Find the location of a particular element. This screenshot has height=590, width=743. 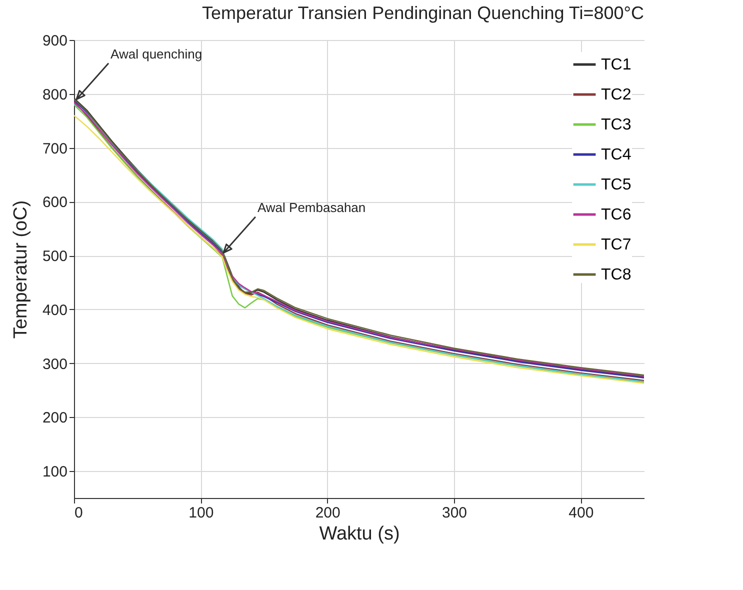

y-tick-label: 800 is located at coordinates (55, 95).